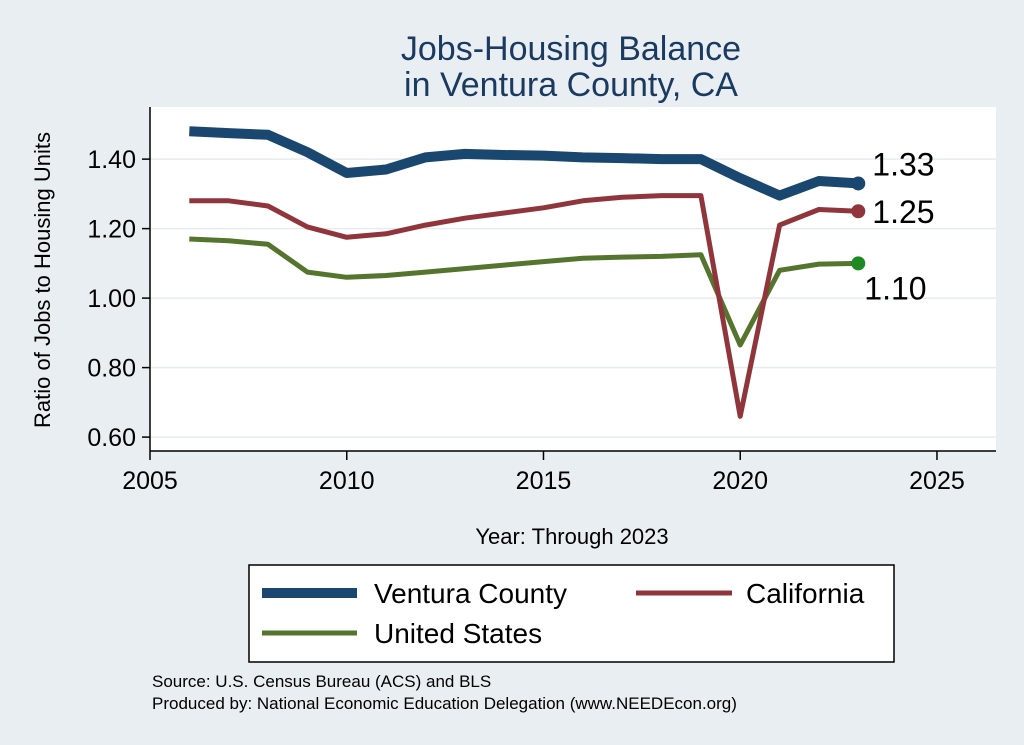  What do you see at coordinates (458, 633) in the screenshot?
I see `legend-label-united-states: United States` at bounding box center [458, 633].